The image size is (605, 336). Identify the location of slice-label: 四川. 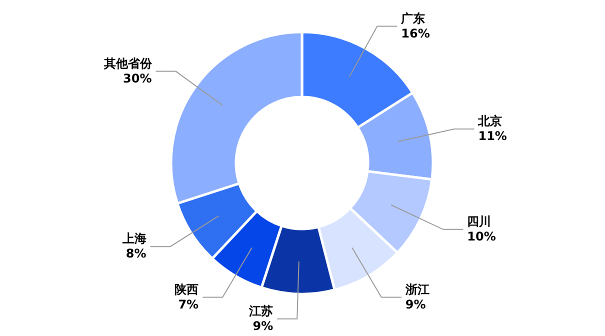
(479, 221).